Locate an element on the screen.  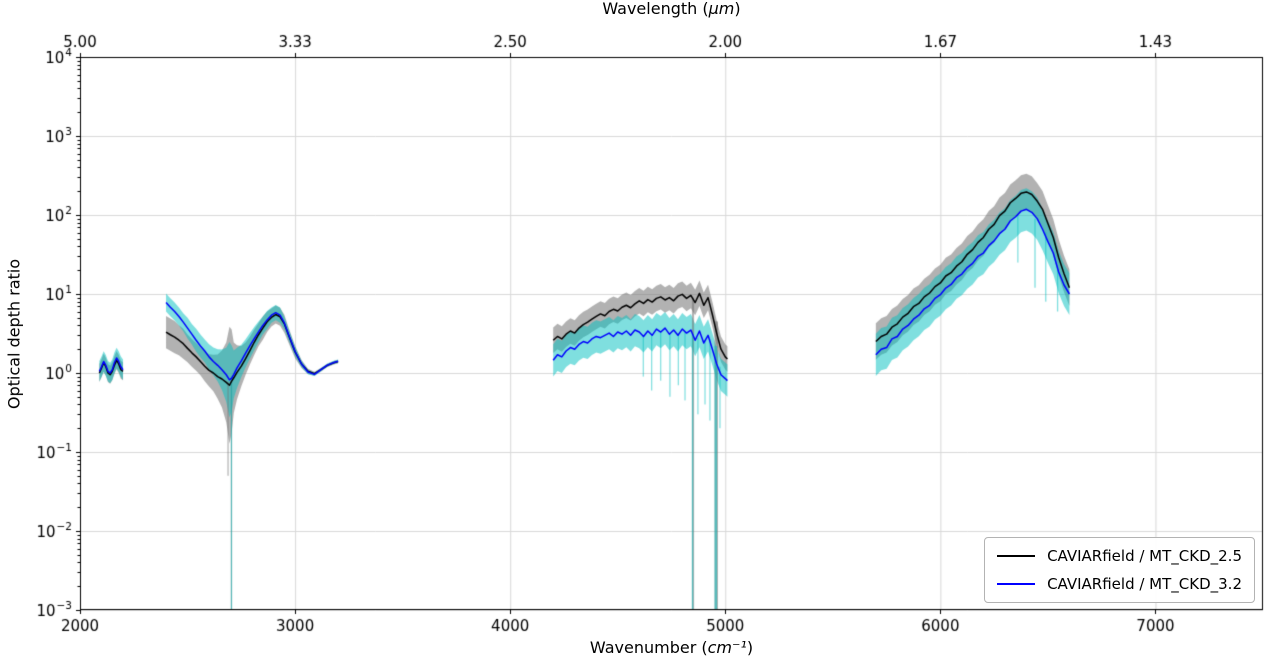
x-axis-unit: cm⁻¹ is located at coordinates (727, 647).